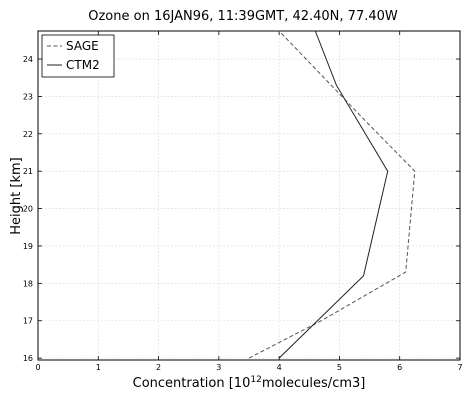 The width and height of the screenshot is (475, 406). I want to click on x-tick-label: 2, so click(158, 367).